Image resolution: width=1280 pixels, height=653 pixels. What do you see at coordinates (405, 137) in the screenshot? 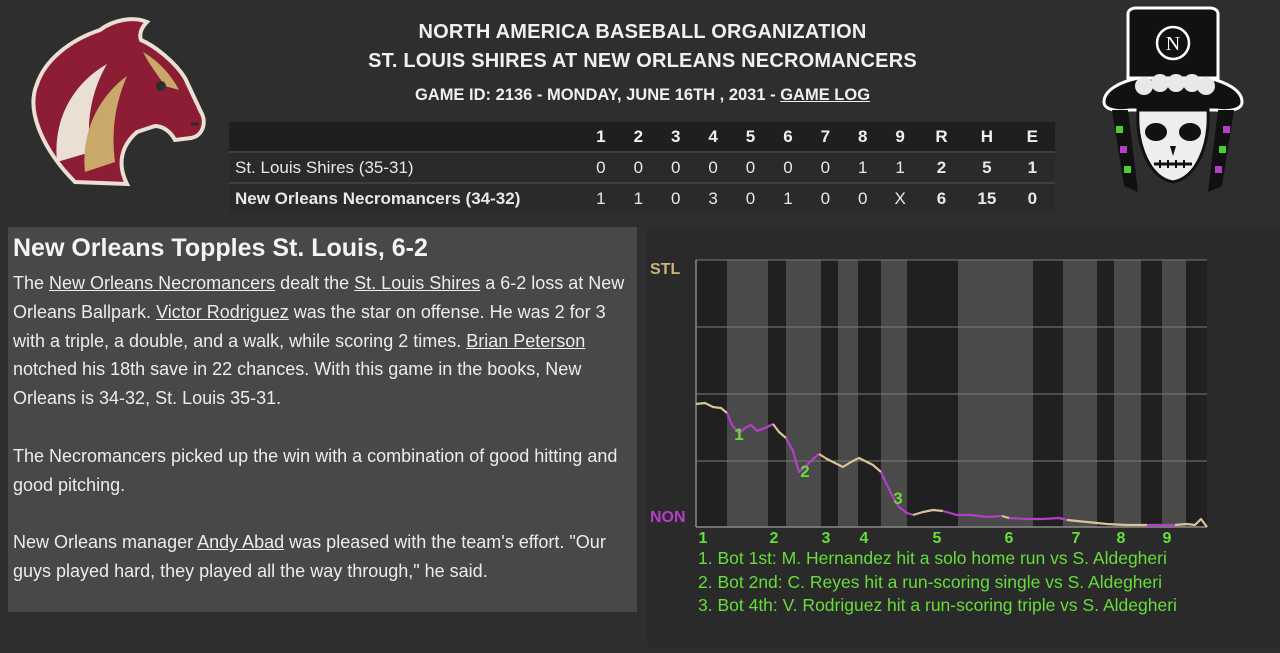
I see `team-column-header` at bounding box center [405, 137].